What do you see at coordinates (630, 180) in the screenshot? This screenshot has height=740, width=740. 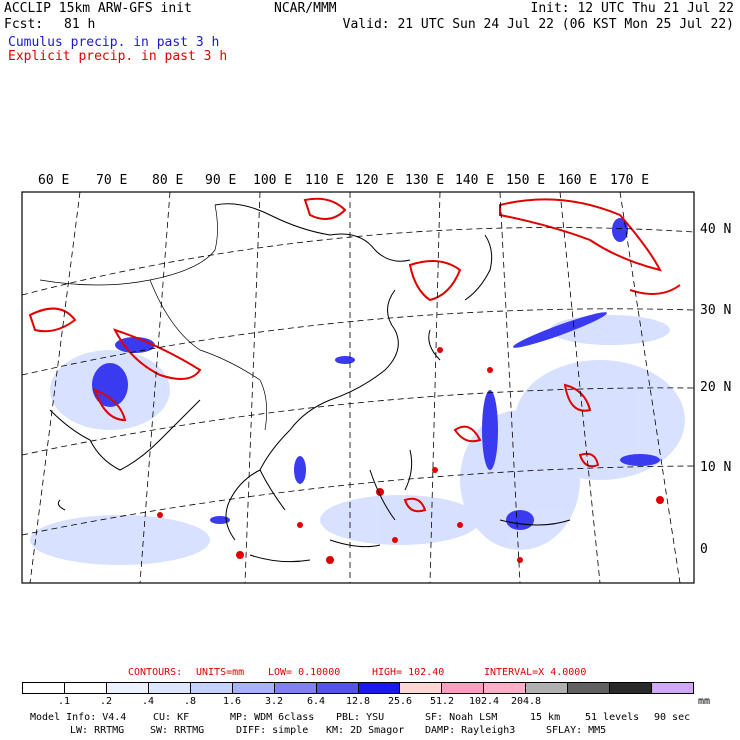 I see `longitude-label: 170 E` at bounding box center [630, 180].